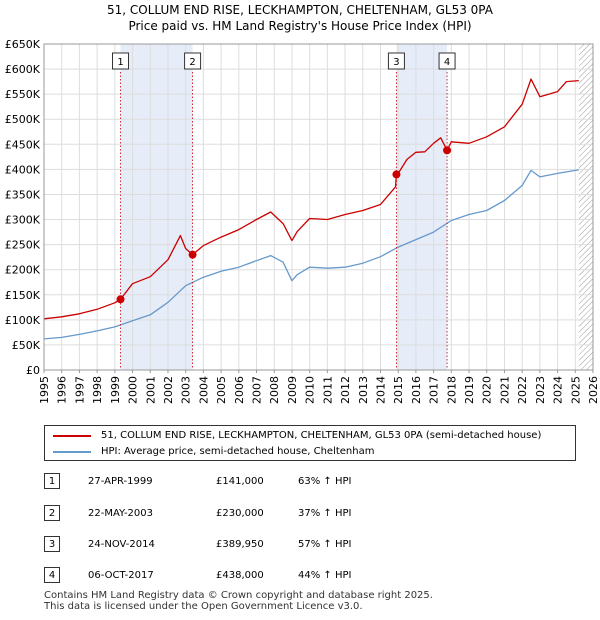 The image size is (600, 620). I want to click on x-tick-label: 2010, so click(310, 390).